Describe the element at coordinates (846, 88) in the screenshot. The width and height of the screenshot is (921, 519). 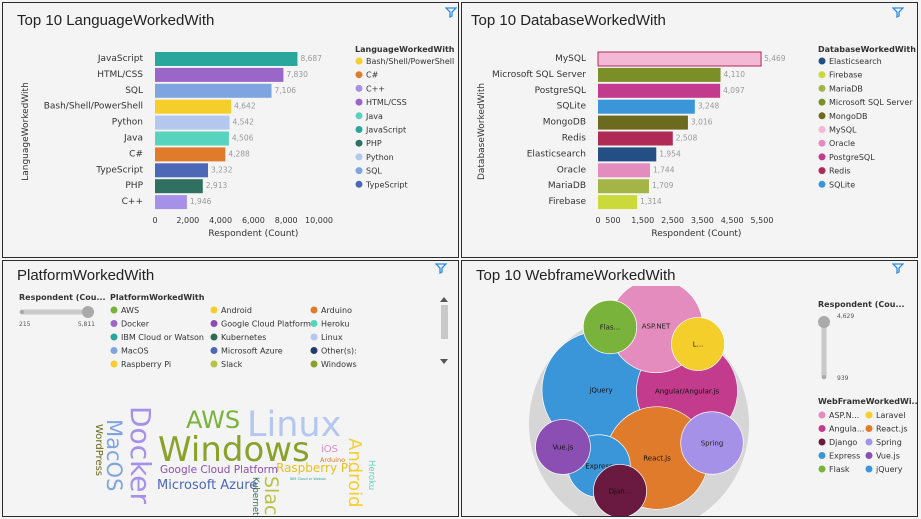
I see `legend-item: MariaDB` at that location.